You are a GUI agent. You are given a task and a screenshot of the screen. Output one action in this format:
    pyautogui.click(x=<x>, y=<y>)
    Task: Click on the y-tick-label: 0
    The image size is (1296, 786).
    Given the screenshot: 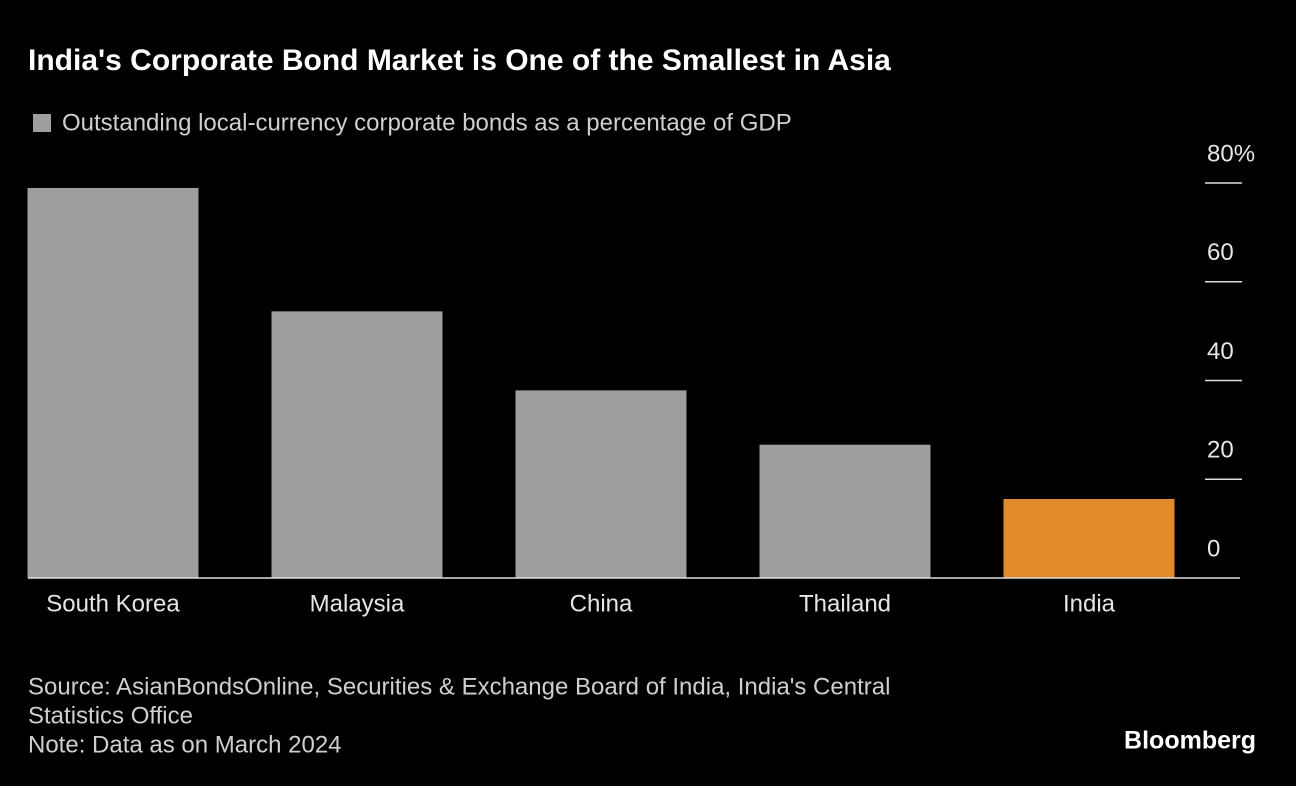 What is the action you would take?
    pyautogui.click(x=1213, y=548)
    